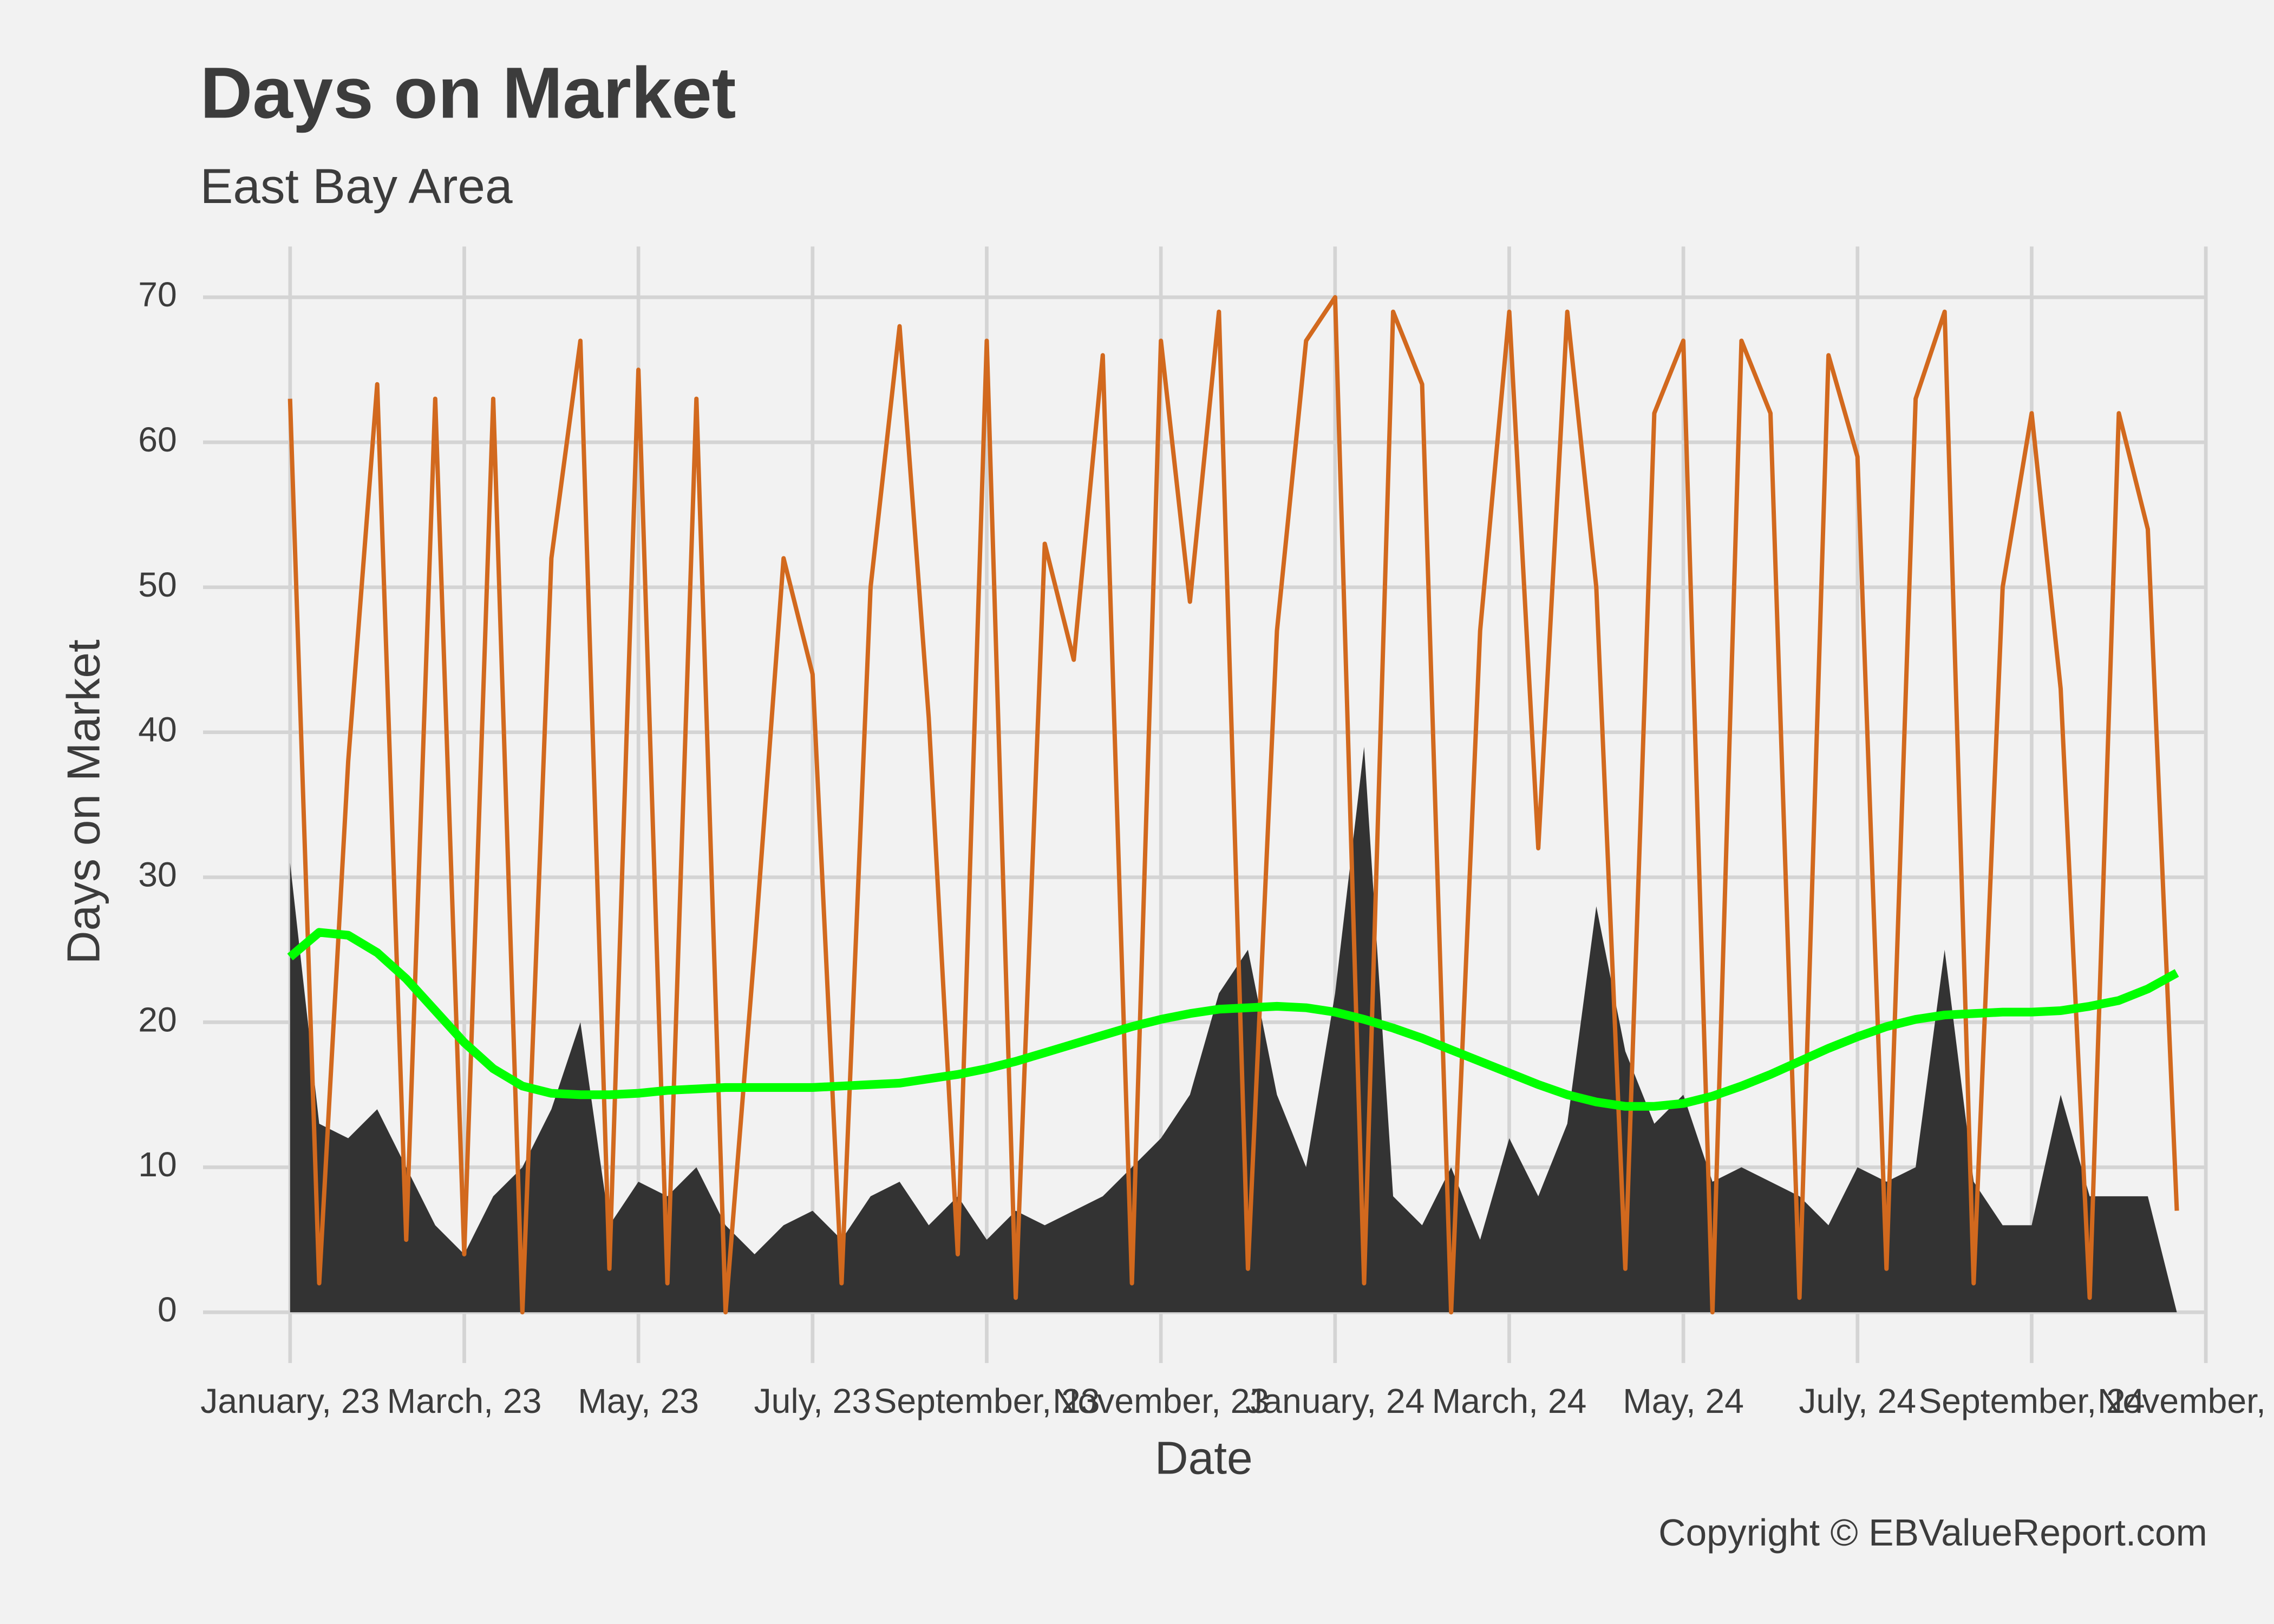 The width and height of the screenshot is (2274, 1624). I want to click on x-tick-label: July, 24, so click(1858, 1400).